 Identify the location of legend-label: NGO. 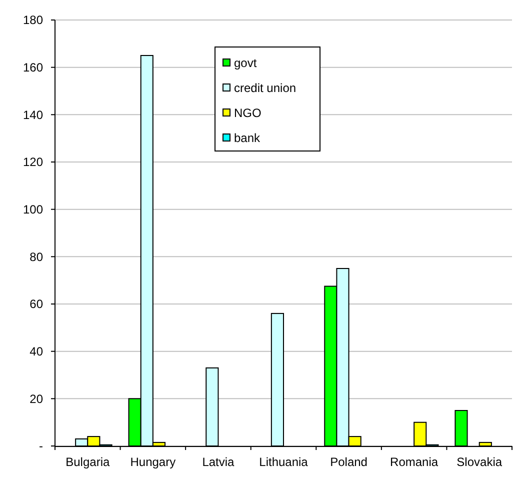
(248, 113).